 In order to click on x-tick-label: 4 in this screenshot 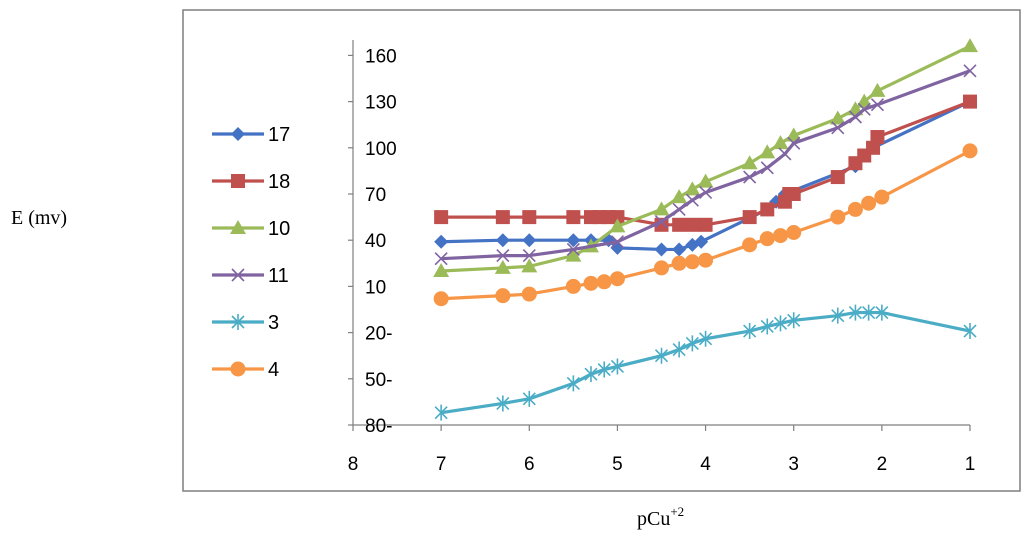, I will do `click(705, 464)`.